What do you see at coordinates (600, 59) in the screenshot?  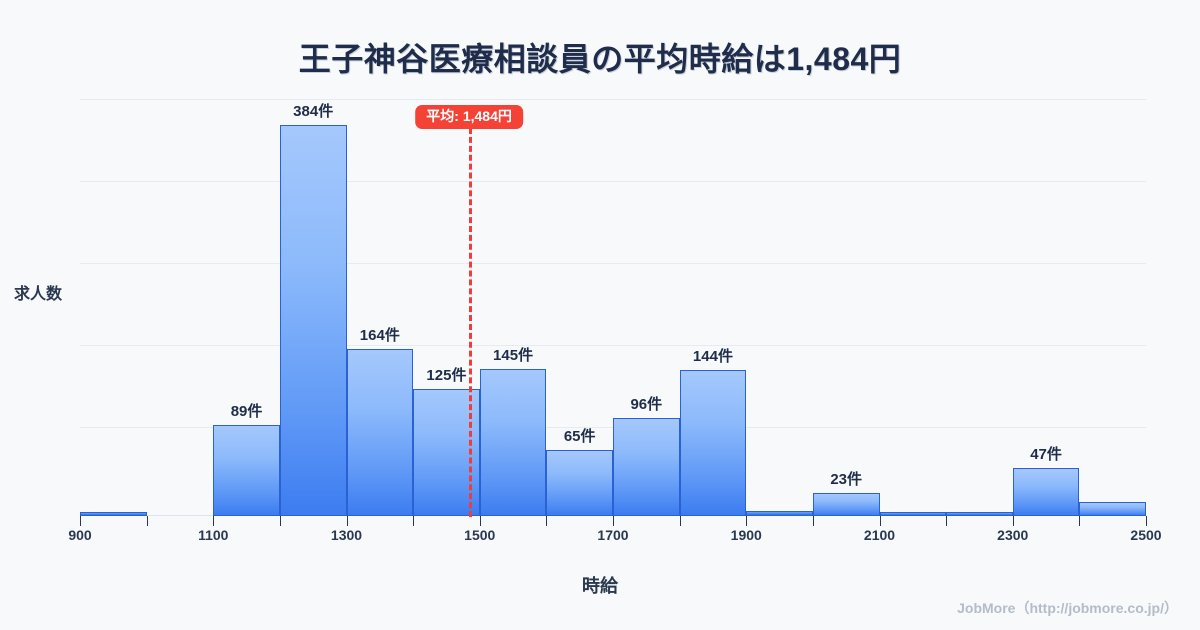 I see `page-title: 王子神谷医療相談員の平均時給は1,484円` at bounding box center [600, 59].